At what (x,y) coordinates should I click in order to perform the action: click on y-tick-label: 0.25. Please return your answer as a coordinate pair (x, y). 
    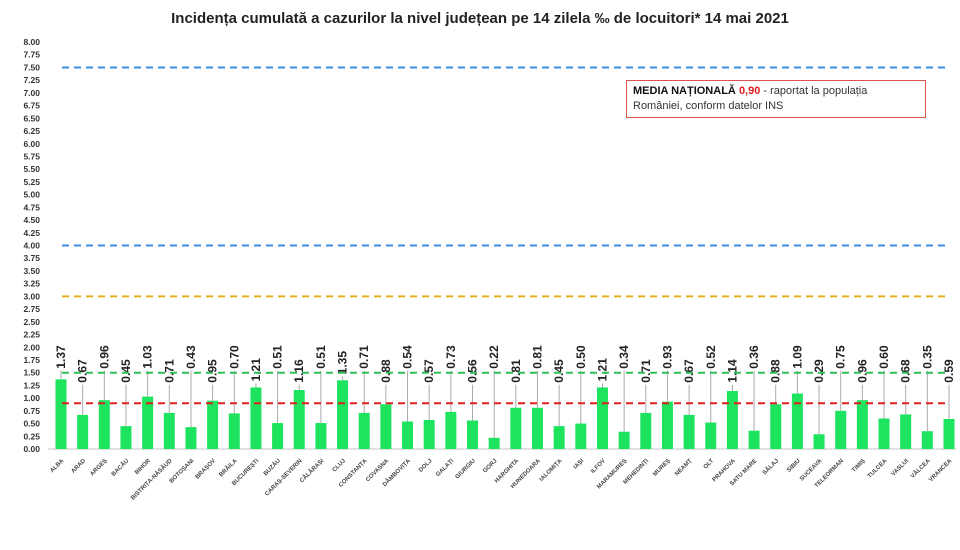
    Looking at the image, I should click on (31, 436).